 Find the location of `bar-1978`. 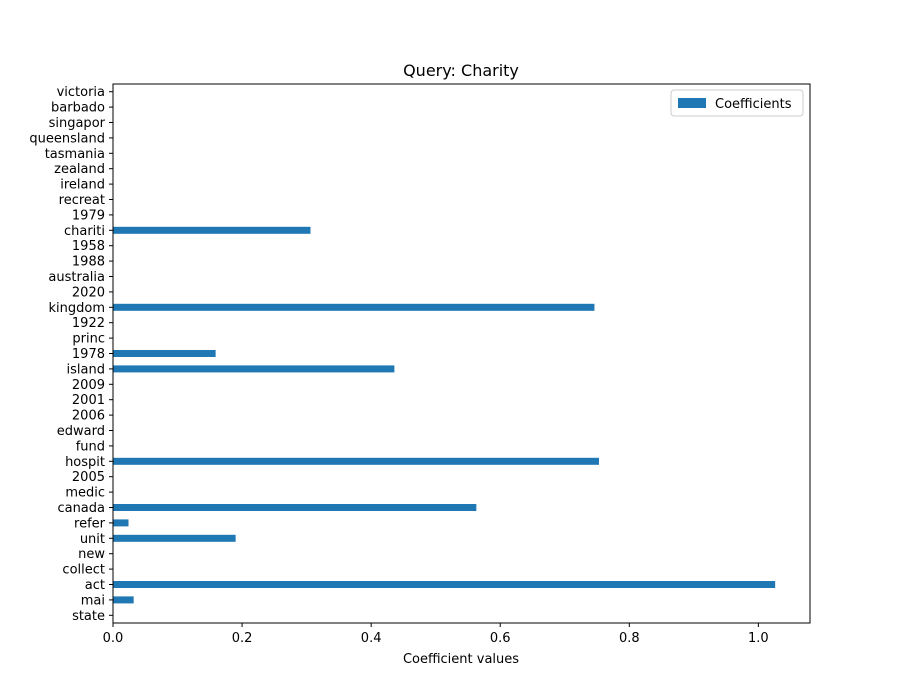

bar-1978 is located at coordinates (164, 353).